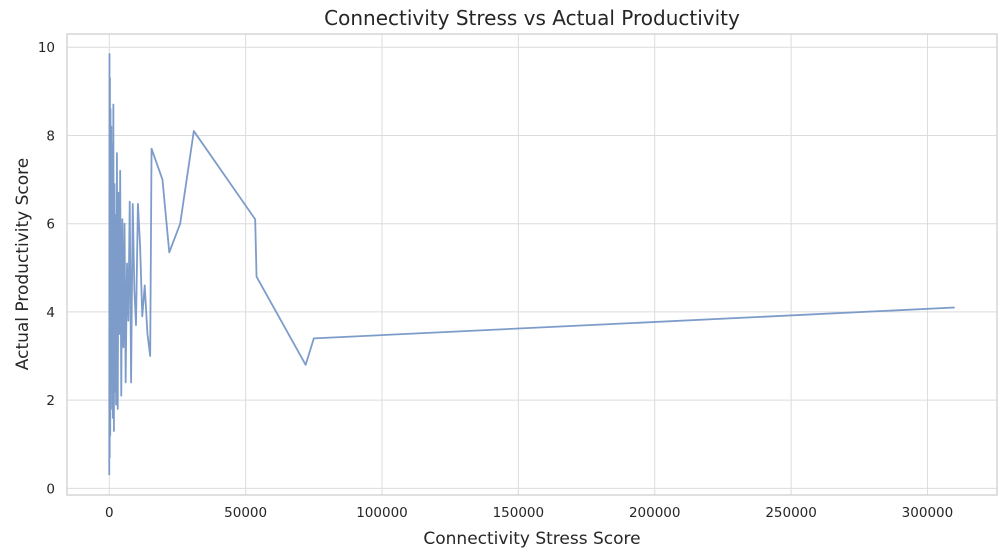 Image resolution: width=1007 pixels, height=559 pixels. What do you see at coordinates (50, 136) in the screenshot?
I see `y-tick-label: 8` at bounding box center [50, 136].